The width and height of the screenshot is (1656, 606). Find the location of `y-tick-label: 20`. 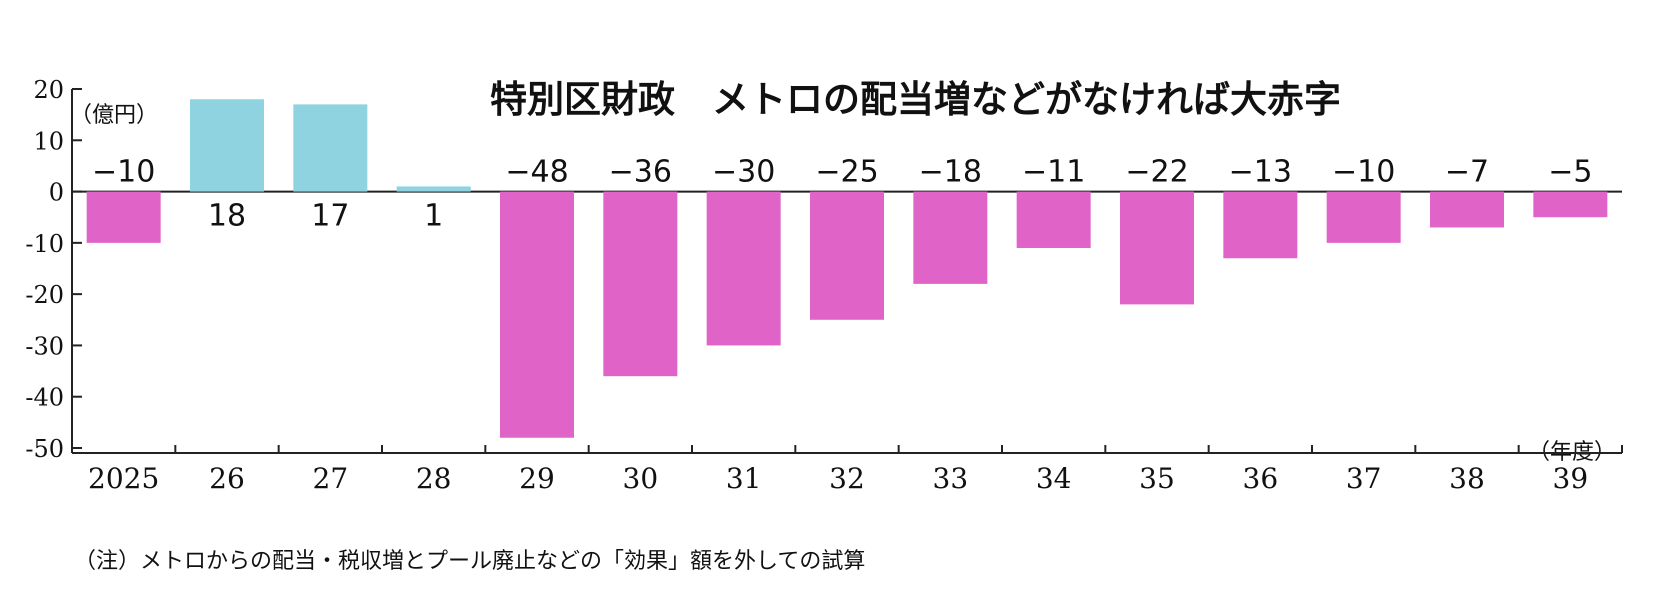

y-tick-label: 20 is located at coordinates (48, 90).